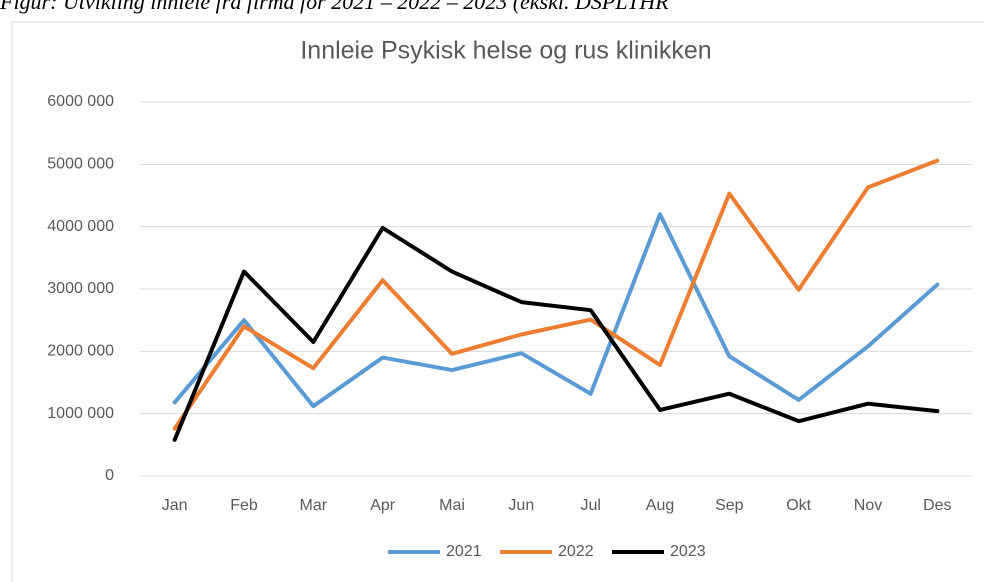 The height and width of the screenshot is (582, 984). I want to click on y-tick-label: 5000 000, so click(80, 164).